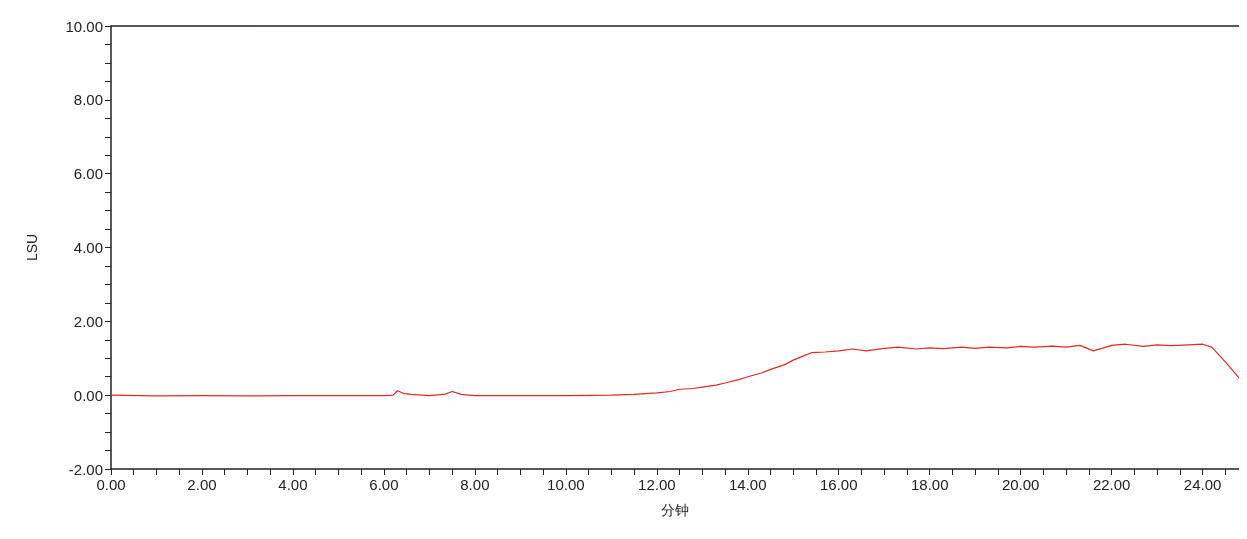 The width and height of the screenshot is (1247, 539). I want to click on x-tick-label: 18.00, so click(929, 484).